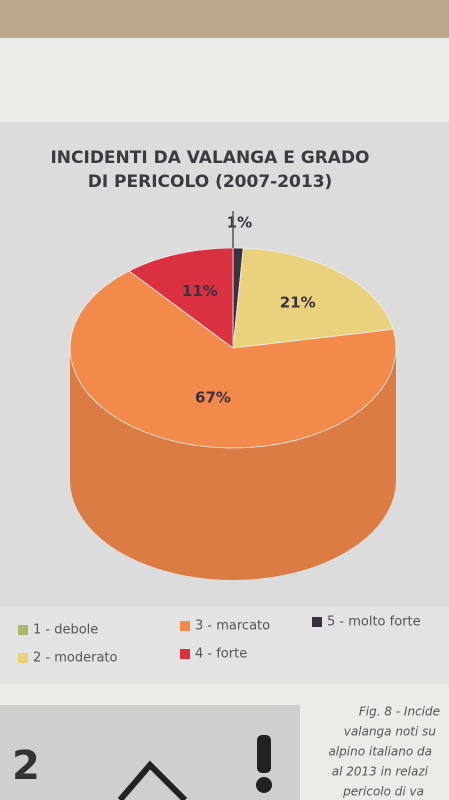 Image resolution: width=449 pixels, height=800 pixels. Describe the element at coordinates (264, 785) in the screenshot. I see `exclamation-dot` at that location.